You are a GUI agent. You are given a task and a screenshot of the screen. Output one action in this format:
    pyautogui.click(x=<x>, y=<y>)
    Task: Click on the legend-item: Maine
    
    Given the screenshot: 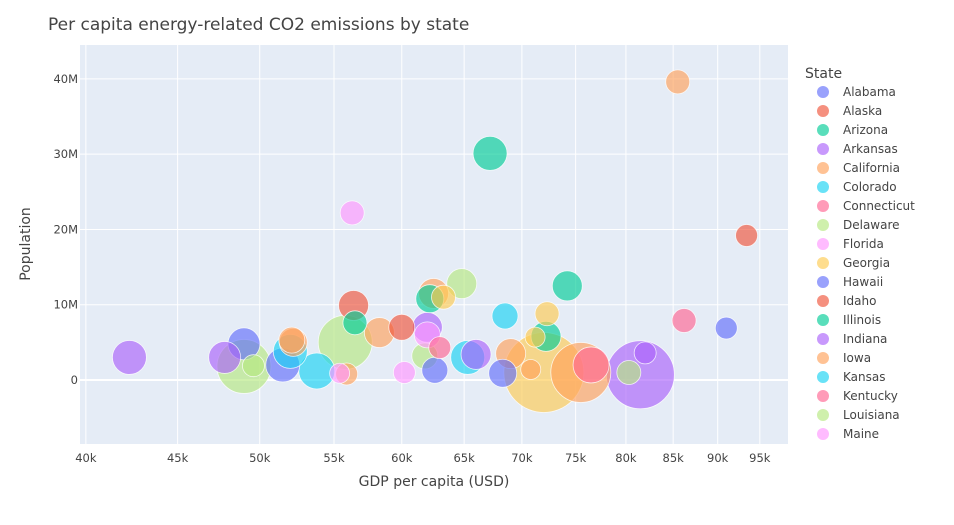 What is the action you would take?
    pyautogui.click(x=848, y=434)
    